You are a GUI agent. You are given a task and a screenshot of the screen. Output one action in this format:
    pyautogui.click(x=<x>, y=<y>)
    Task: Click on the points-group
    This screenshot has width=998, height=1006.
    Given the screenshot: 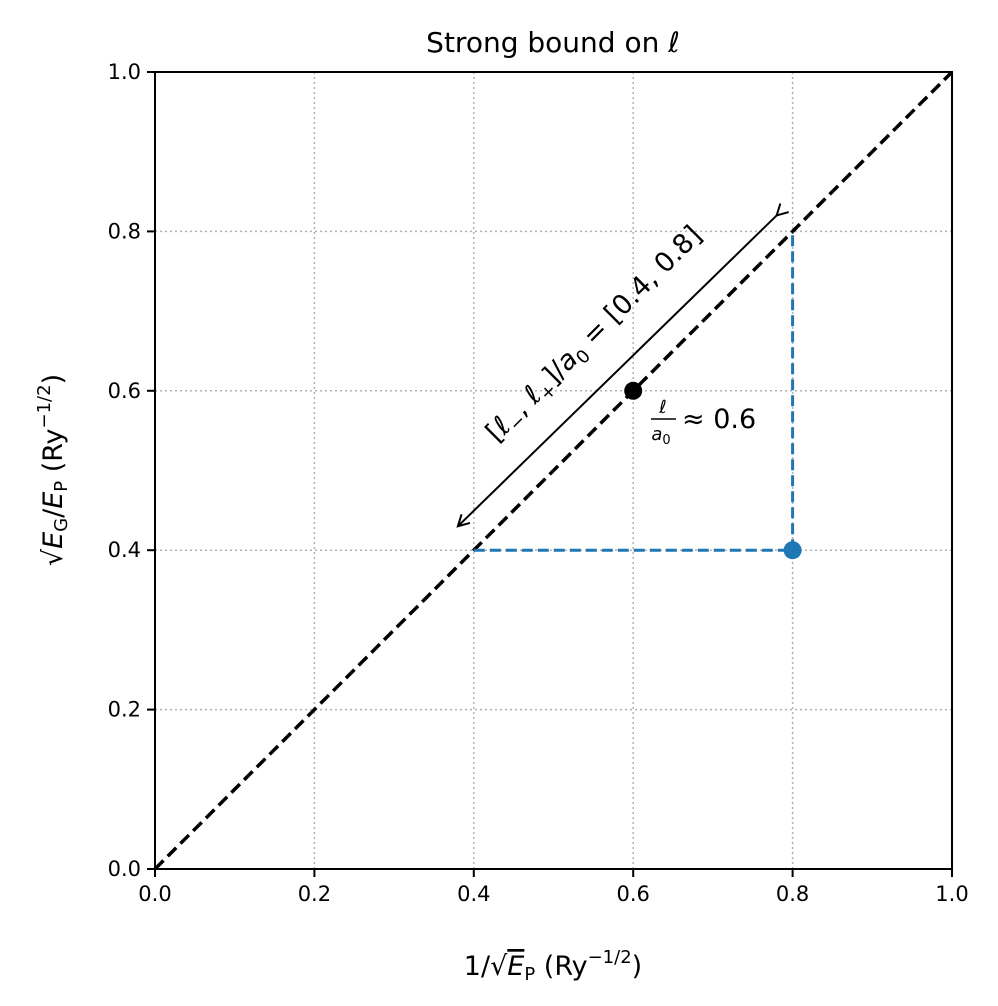 What is the action you would take?
    pyautogui.click(x=713, y=470)
    